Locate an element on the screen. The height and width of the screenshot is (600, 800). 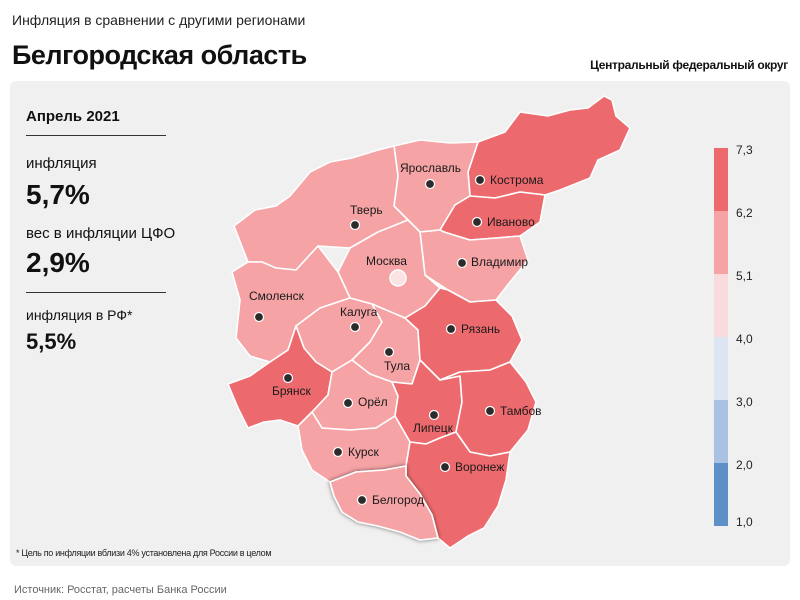
city-label-tambov: Тамбов is located at coordinates (521, 411).